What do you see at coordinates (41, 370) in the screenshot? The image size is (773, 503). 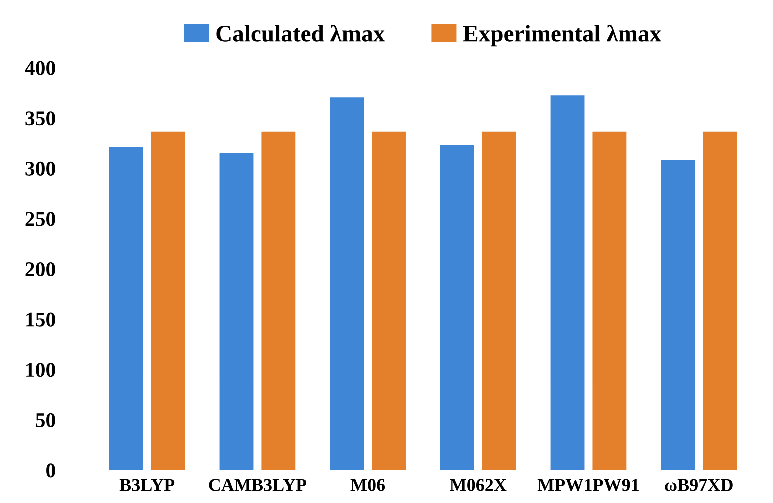 I see `y-tick-label: 100` at bounding box center [41, 370].